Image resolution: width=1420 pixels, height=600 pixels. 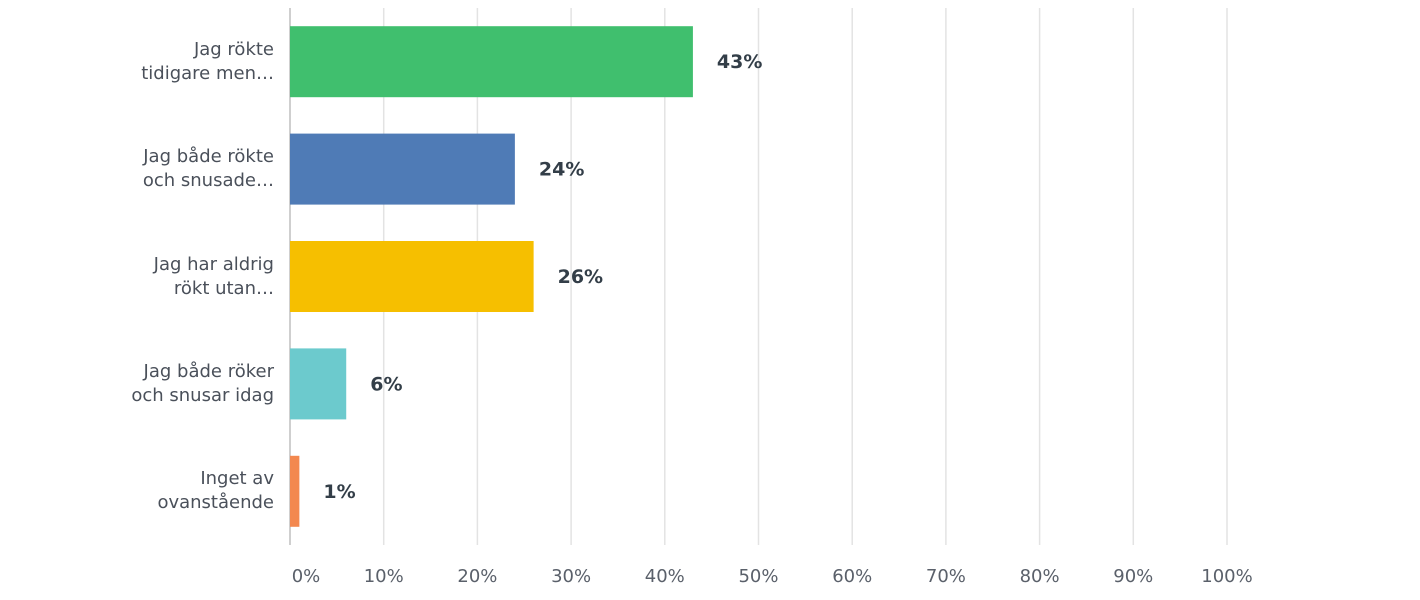 I want to click on x-tick-label: 10%, so click(x=384, y=576).